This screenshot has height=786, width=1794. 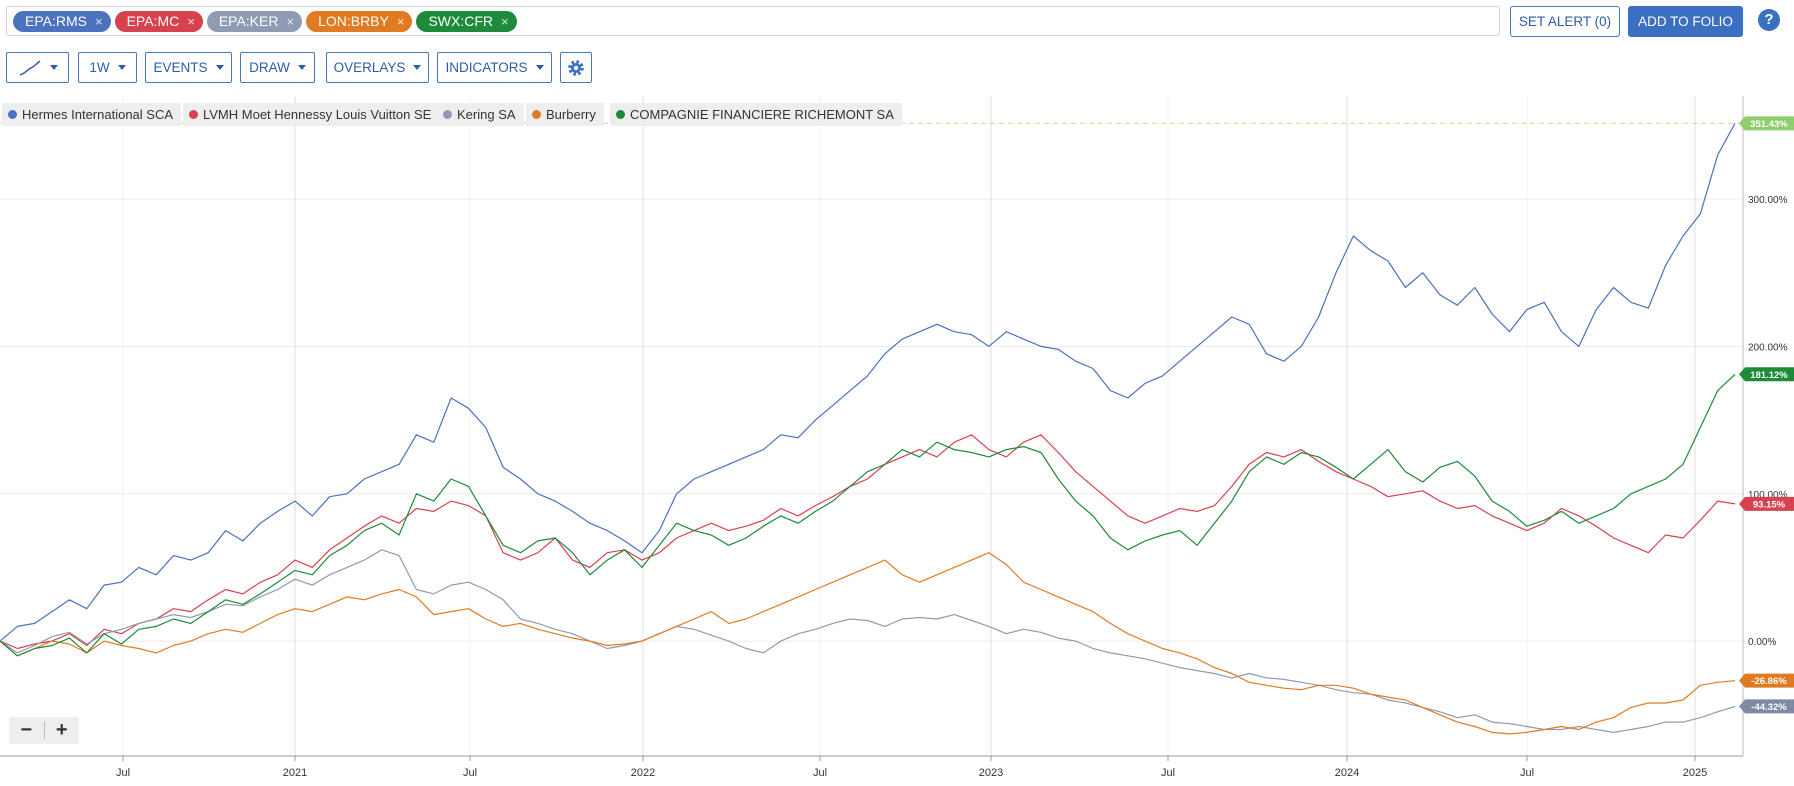 What do you see at coordinates (1565, 21) in the screenshot?
I see `set-alert-button: SET ALERT (0)` at bounding box center [1565, 21].